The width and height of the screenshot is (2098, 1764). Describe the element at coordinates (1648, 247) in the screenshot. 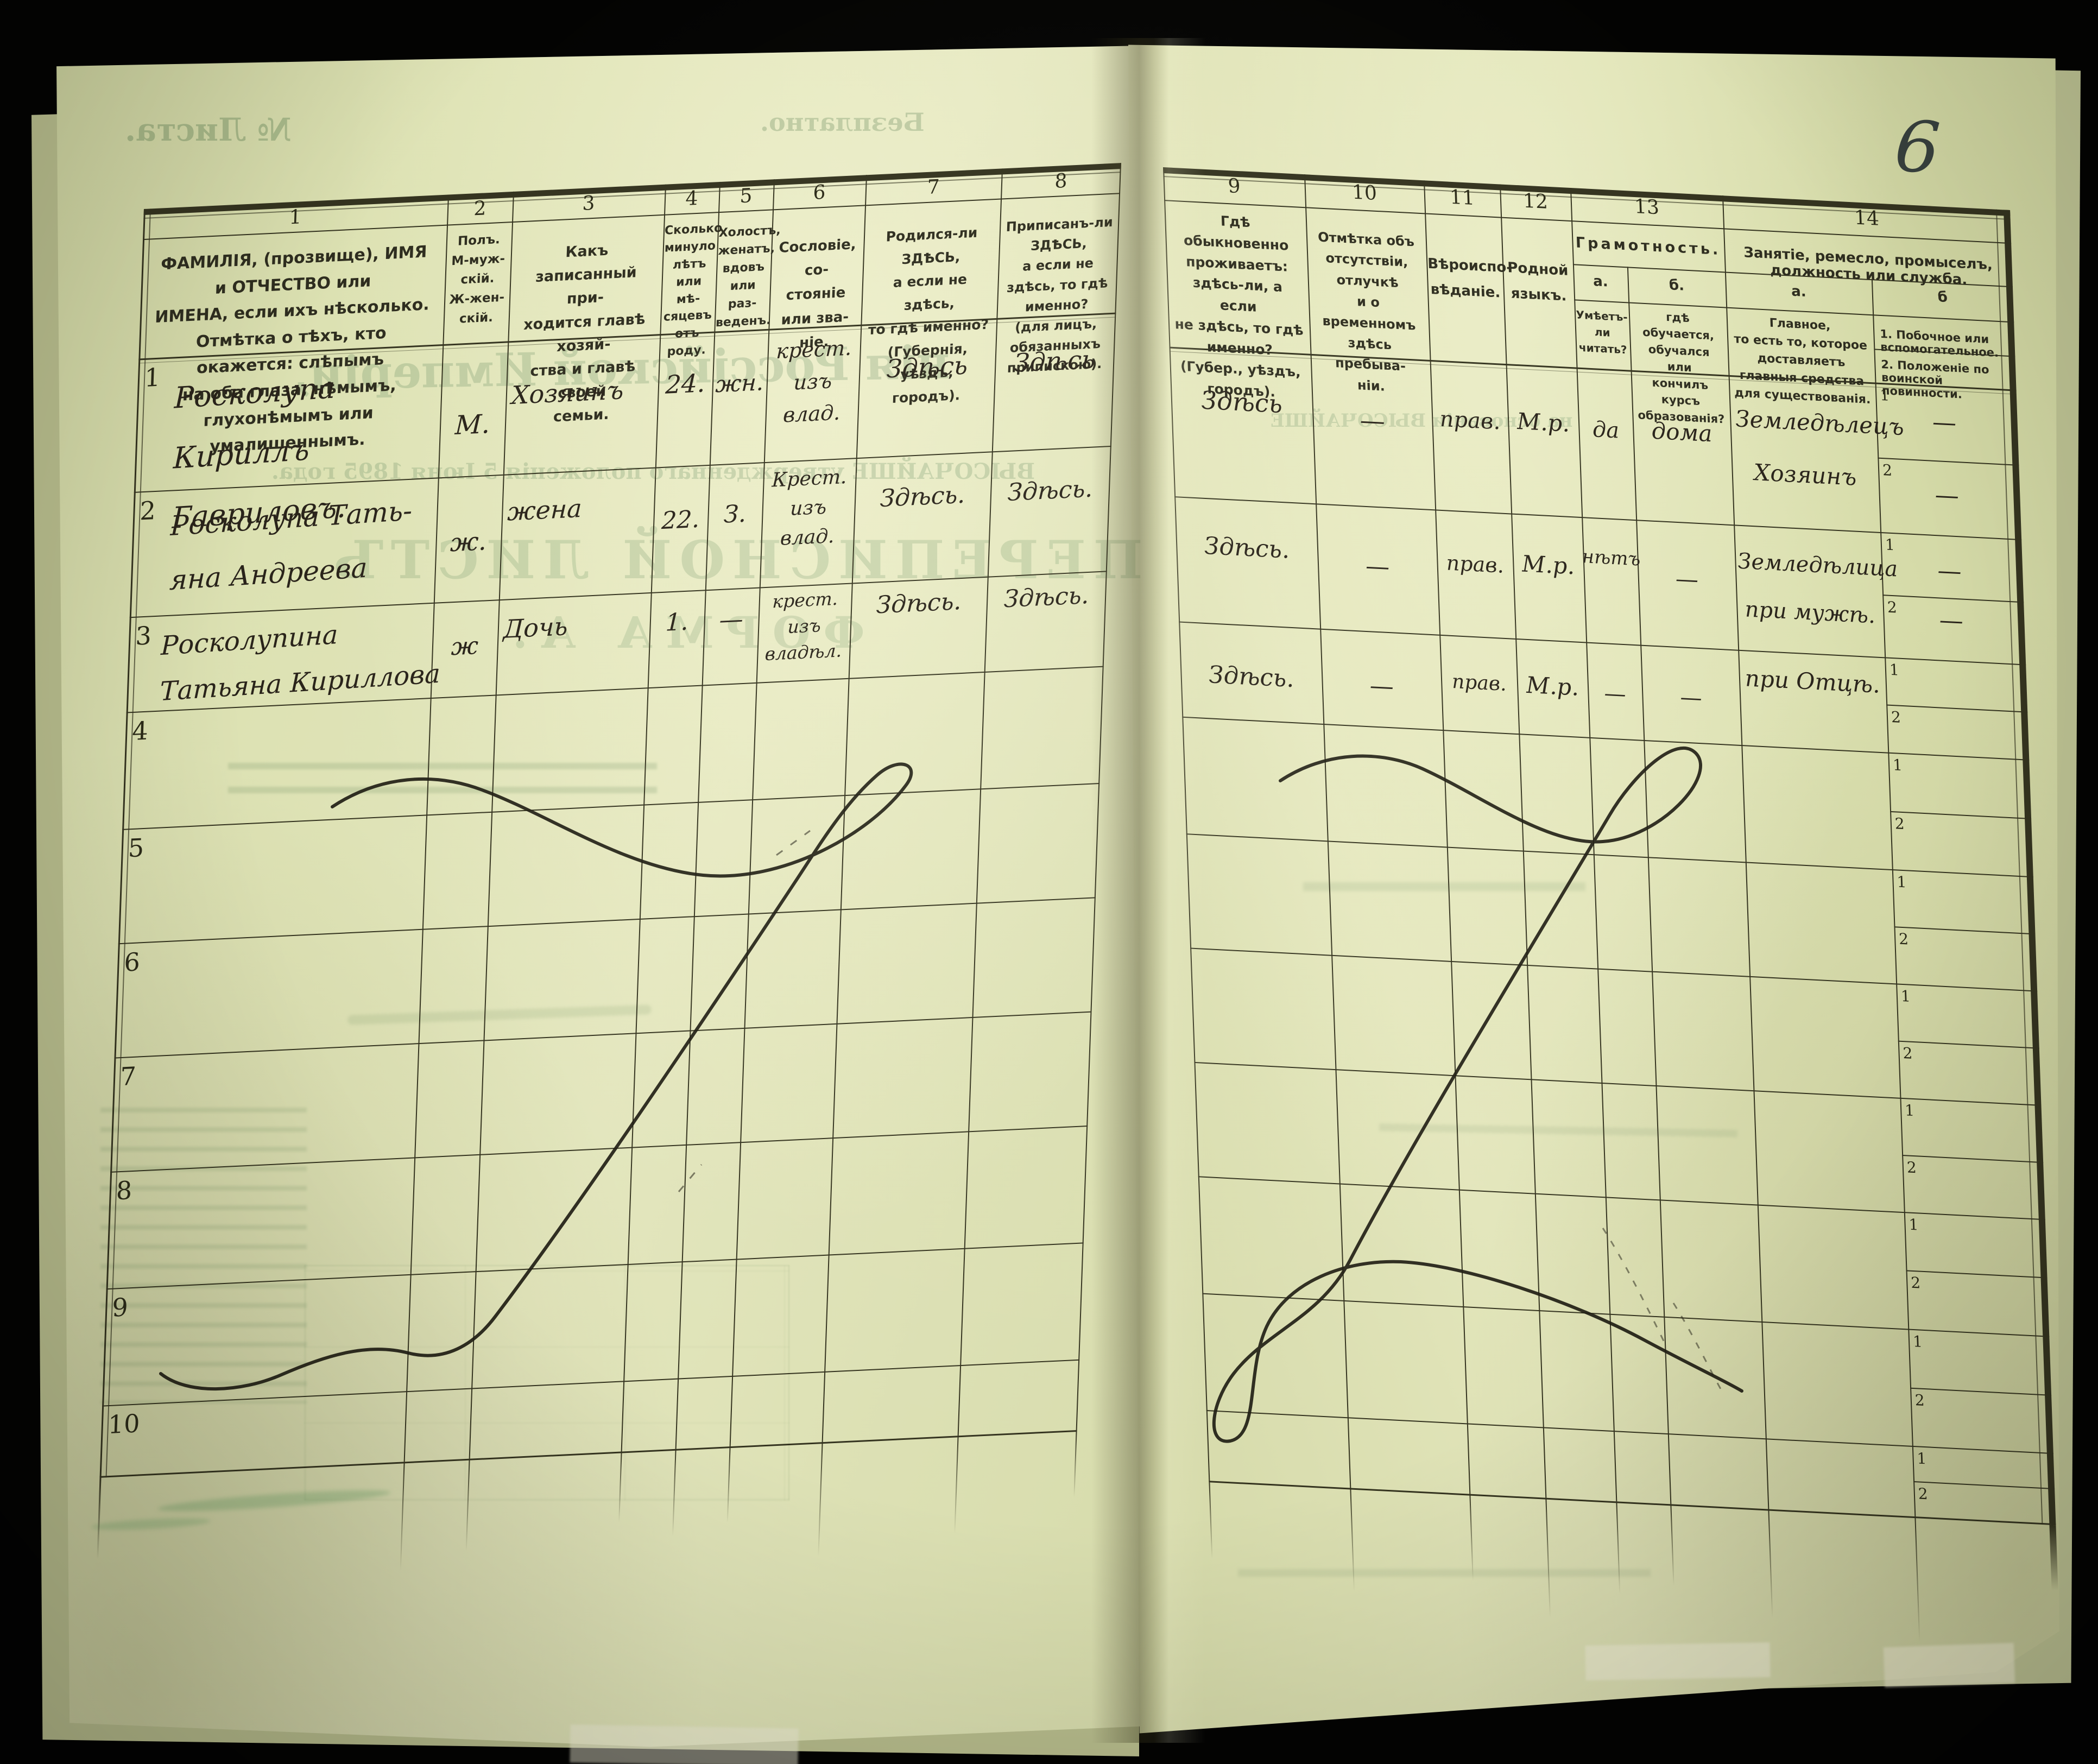

I see `header-col13-group: Грамотность.` at that location.